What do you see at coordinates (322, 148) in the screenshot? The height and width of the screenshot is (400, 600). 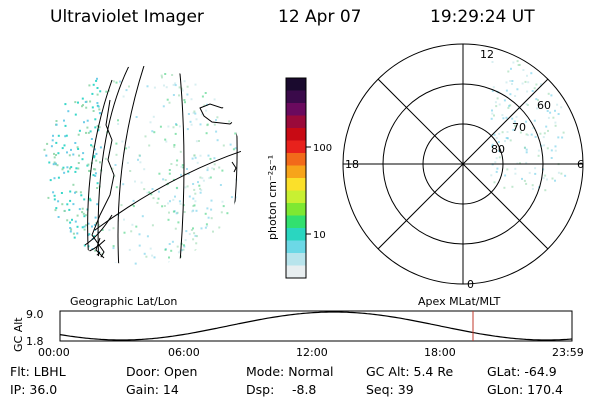 I see `colorbar-label-100: 100` at bounding box center [322, 148].